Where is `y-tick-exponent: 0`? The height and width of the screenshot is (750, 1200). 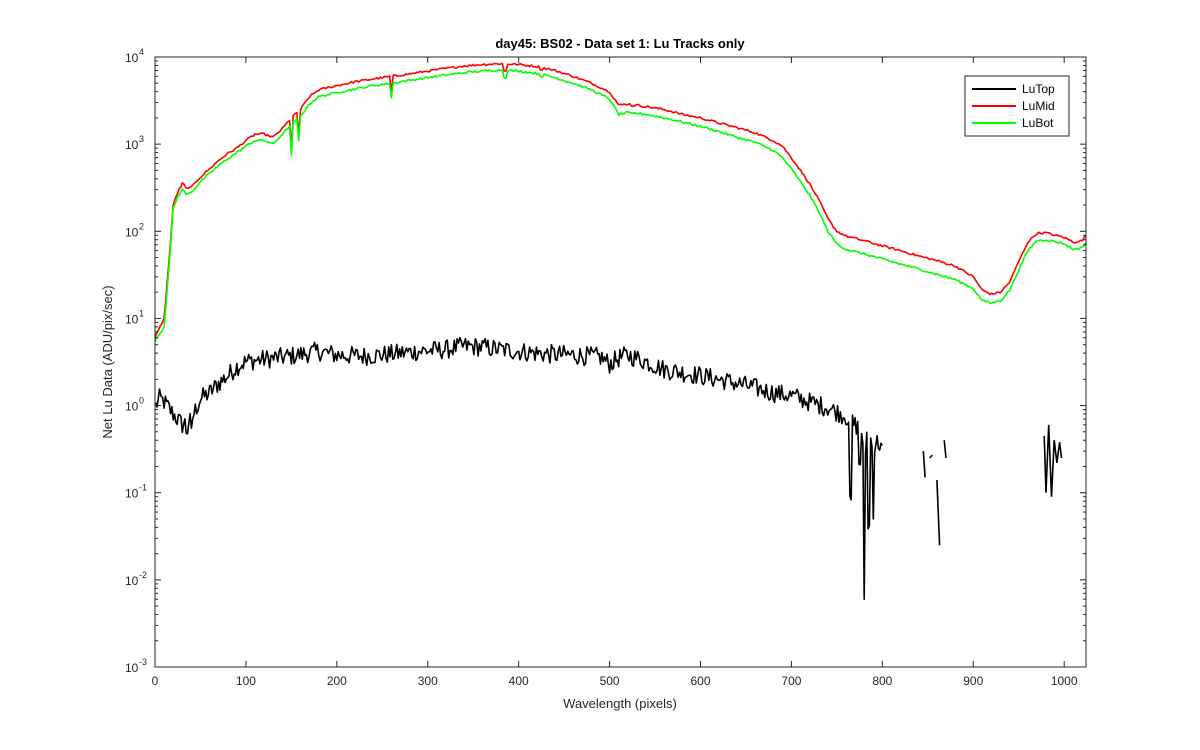 y-tick-exponent: 0 is located at coordinates (141, 401).